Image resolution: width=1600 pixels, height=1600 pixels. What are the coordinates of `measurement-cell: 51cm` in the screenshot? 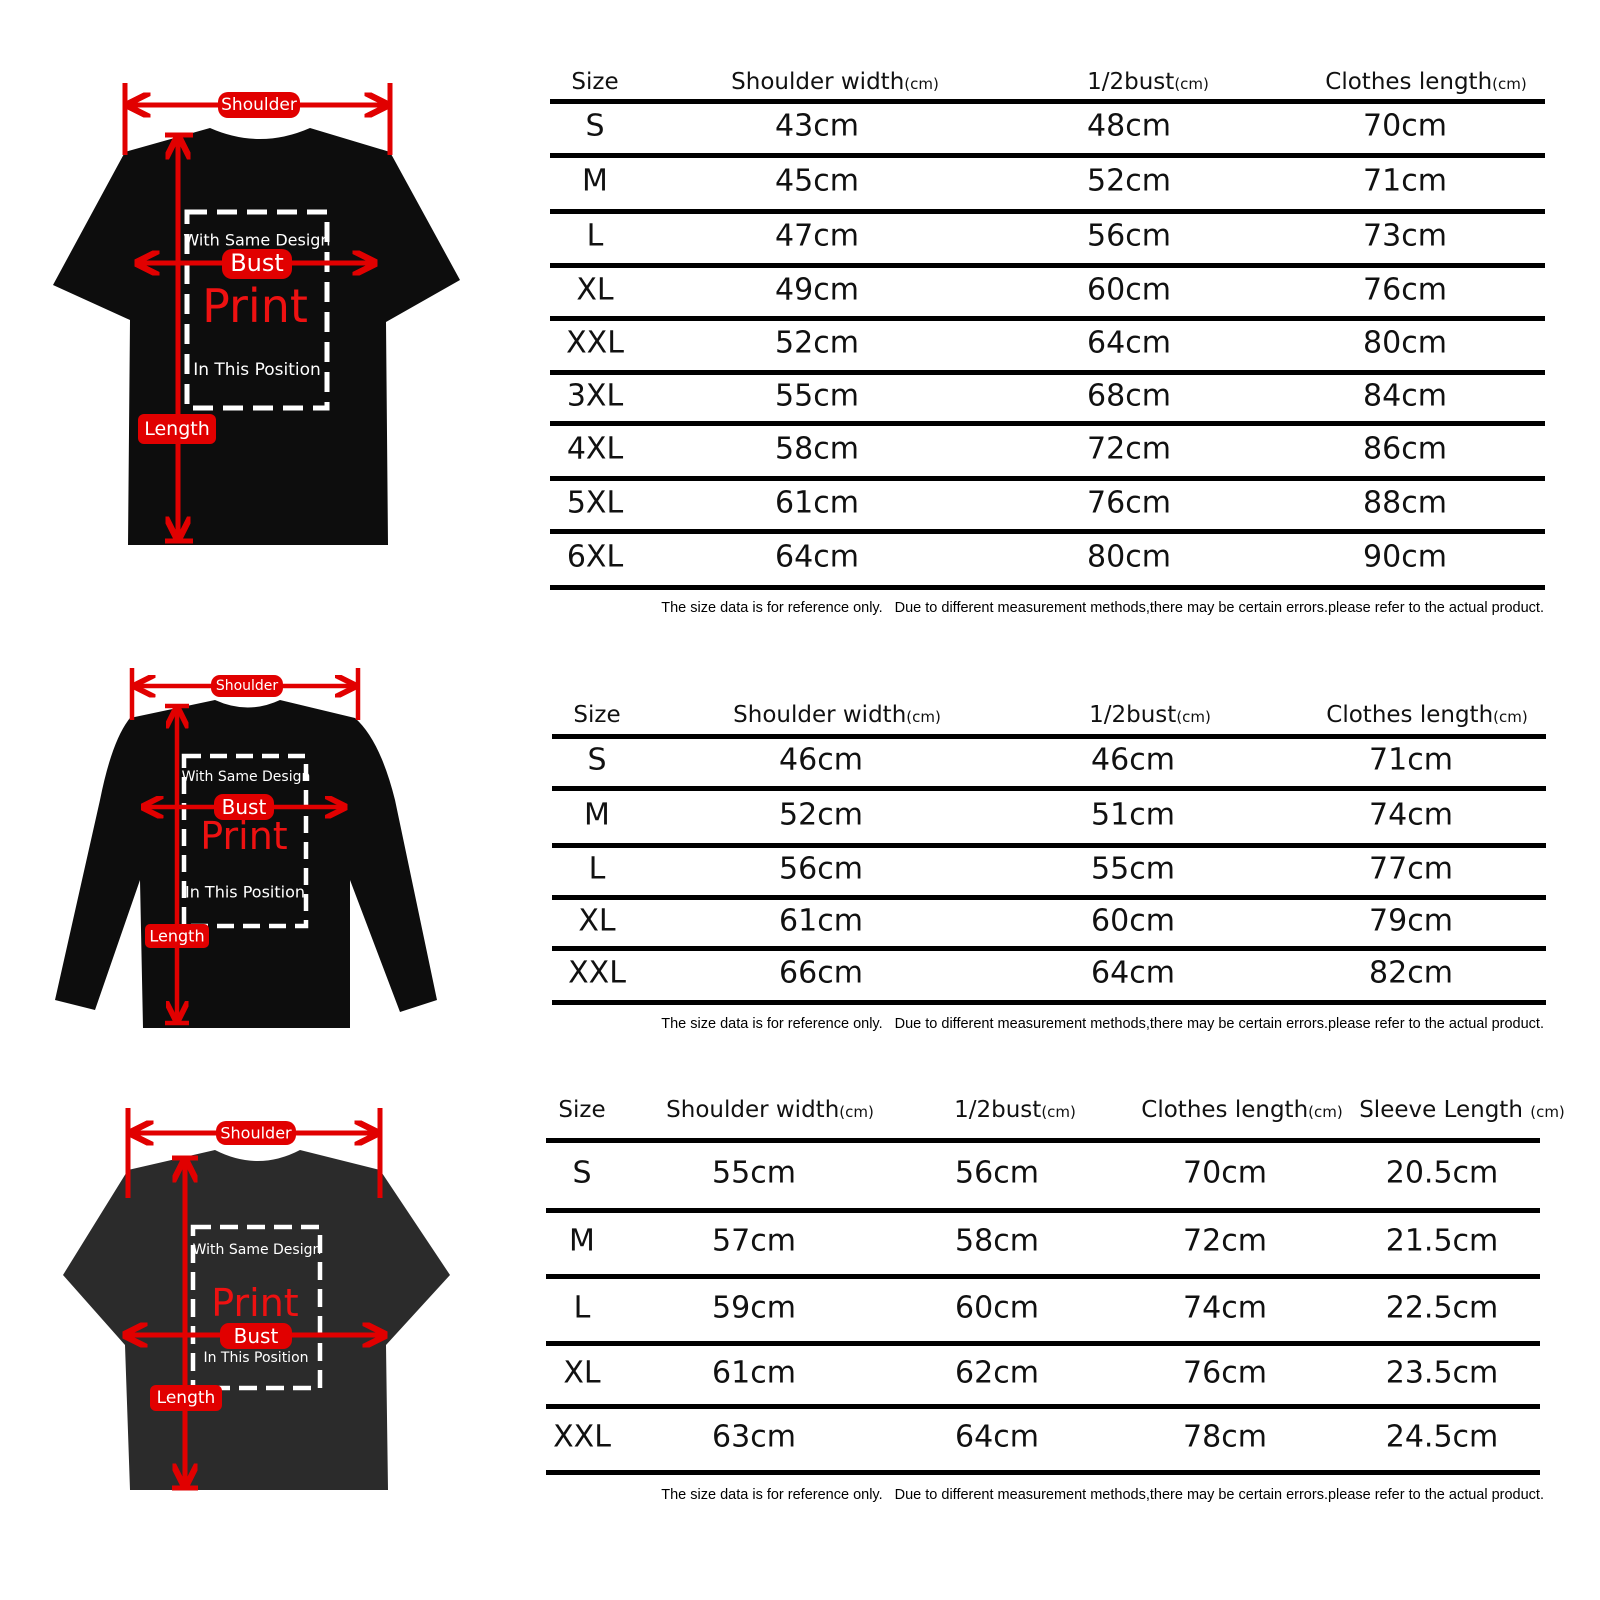 It's located at (1133, 814).